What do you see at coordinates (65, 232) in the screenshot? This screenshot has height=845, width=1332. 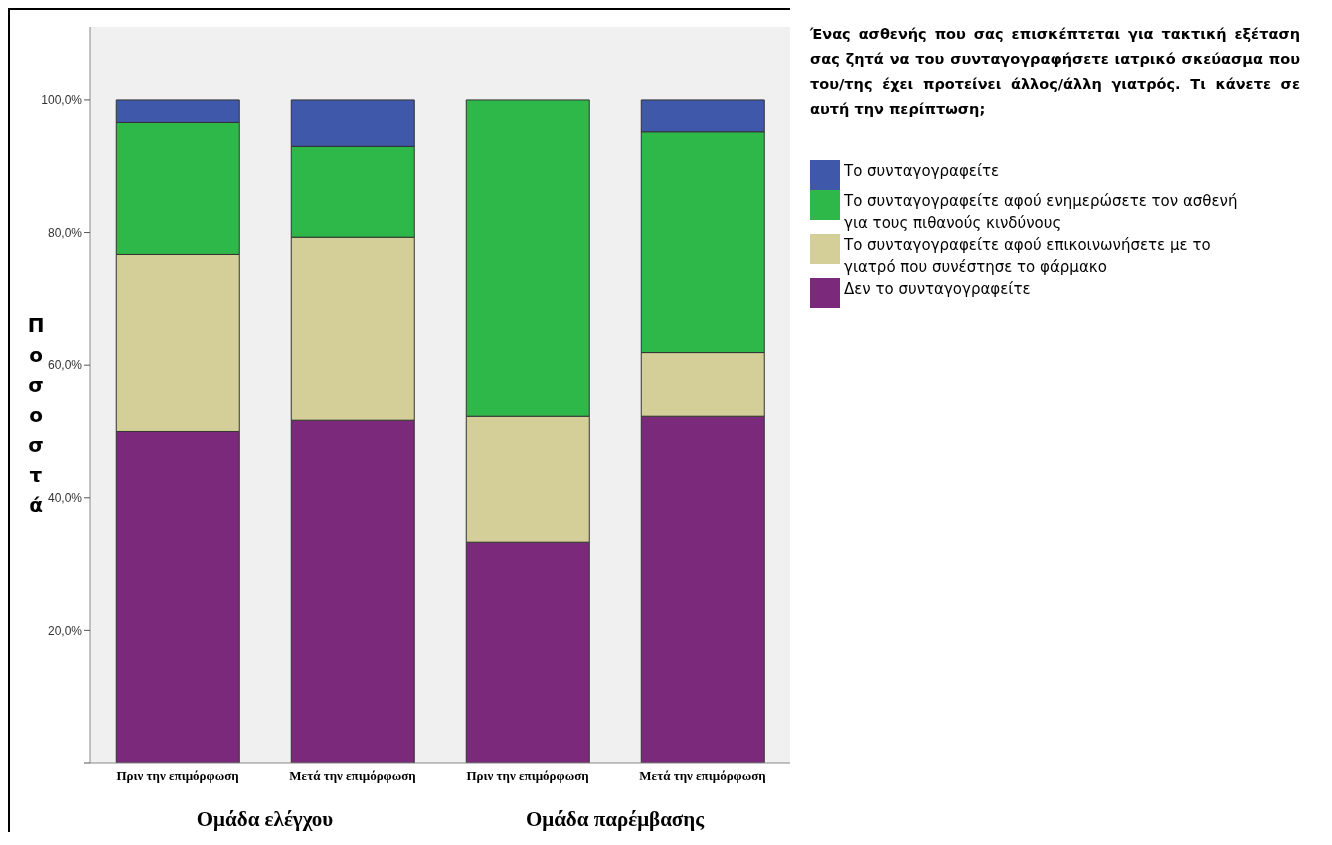 I see `y-tick-label: 80,0%` at bounding box center [65, 232].